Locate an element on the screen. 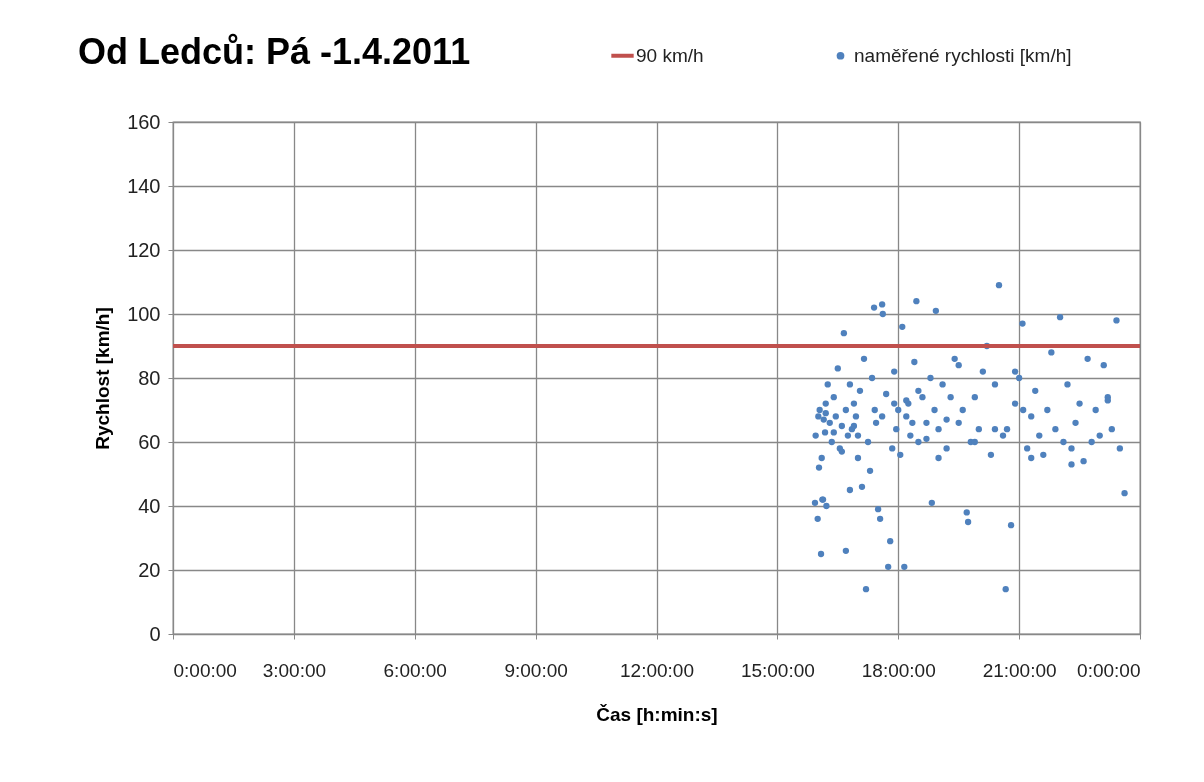 This screenshot has height=782, width=1204. y-tick-label: 120 is located at coordinates (144, 249).